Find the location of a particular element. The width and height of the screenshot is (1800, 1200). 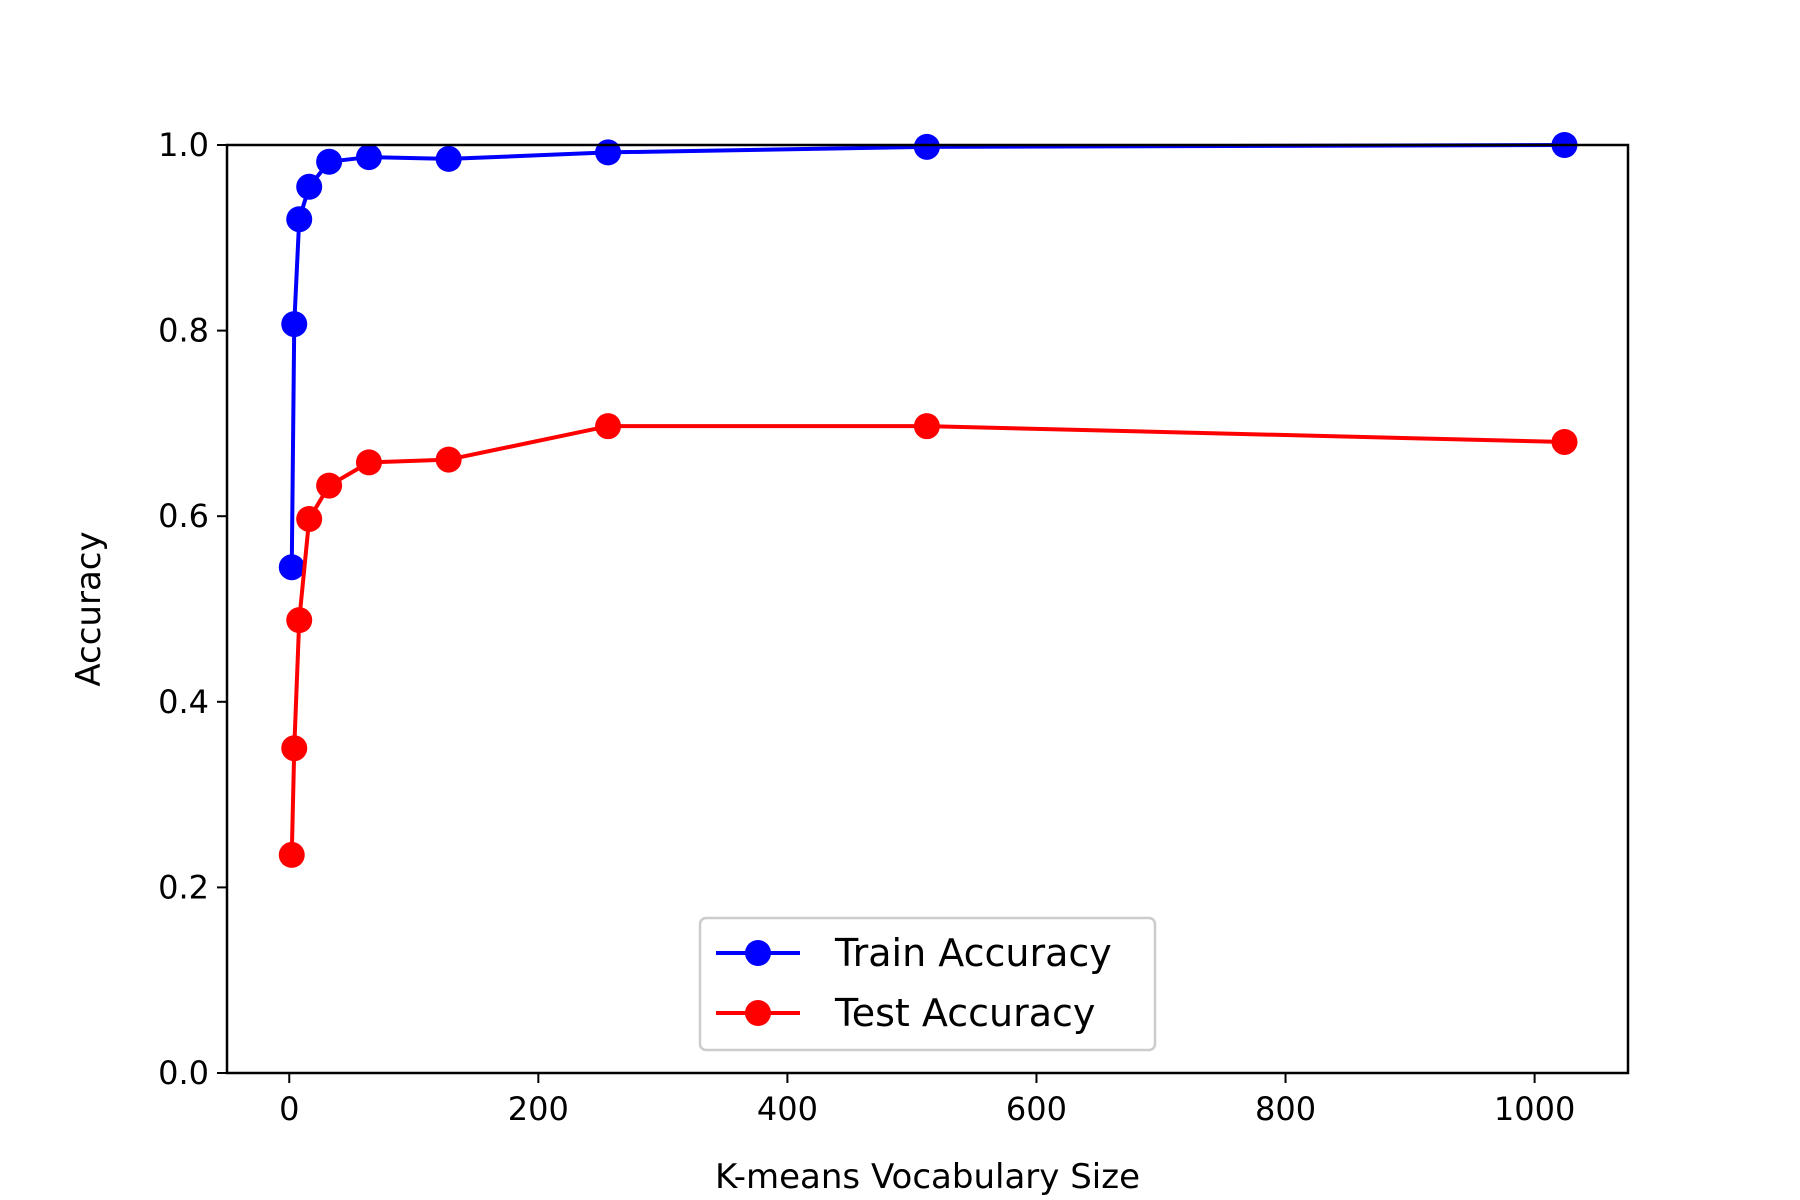

legend-entry-0: Train Accuracy is located at coordinates (914, 953).